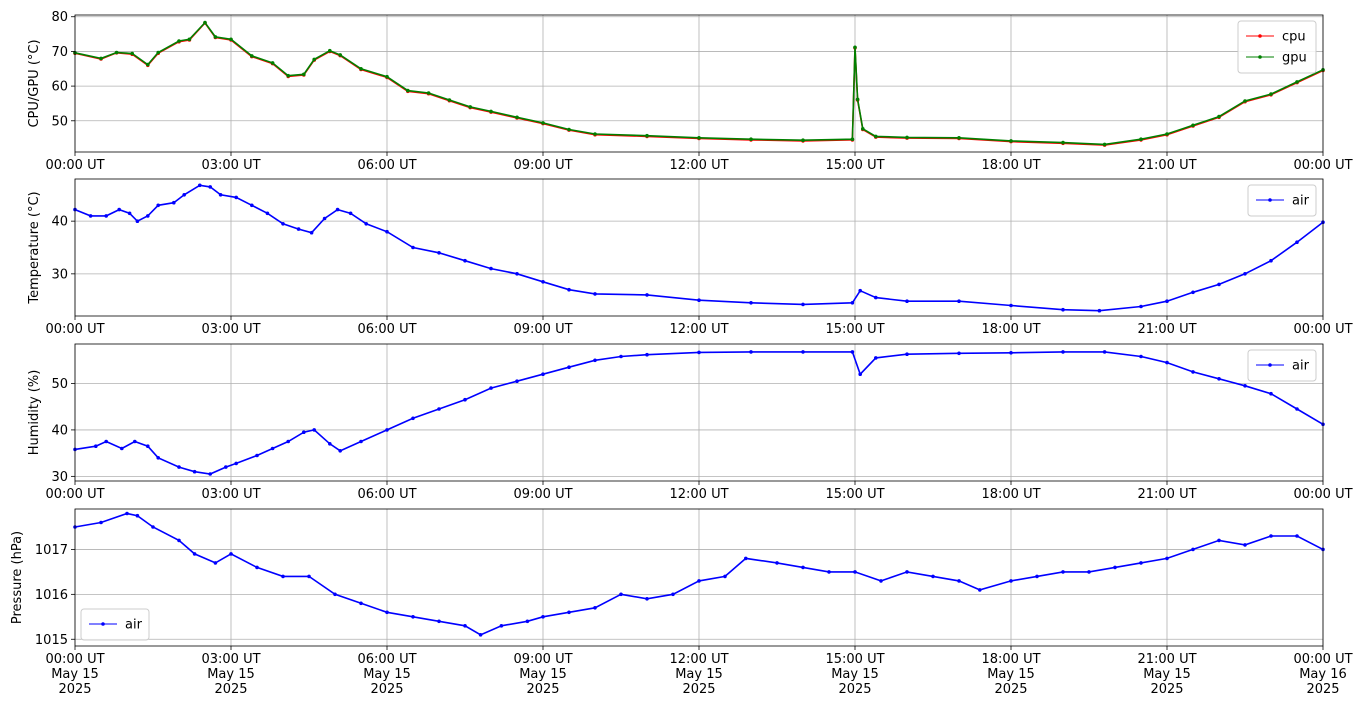 The image size is (1364, 712). What do you see at coordinates (1010, 165) in the screenshot?
I see `x-tick-label: 18:00 UT` at bounding box center [1010, 165].